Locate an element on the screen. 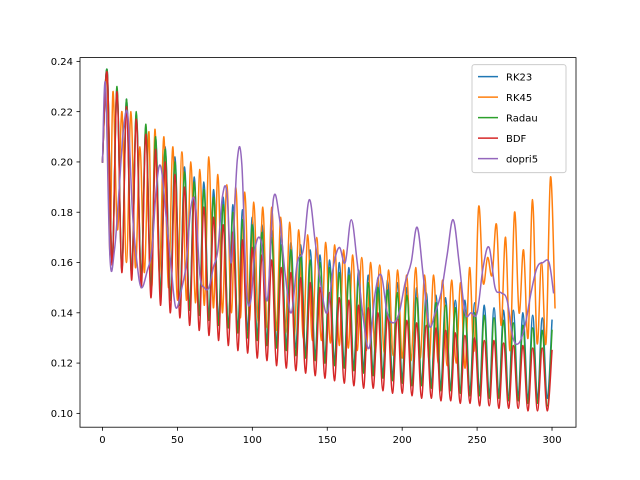 The height and width of the screenshot is (480, 640). legend-label-dopri5: dopri5 is located at coordinates (522, 160).